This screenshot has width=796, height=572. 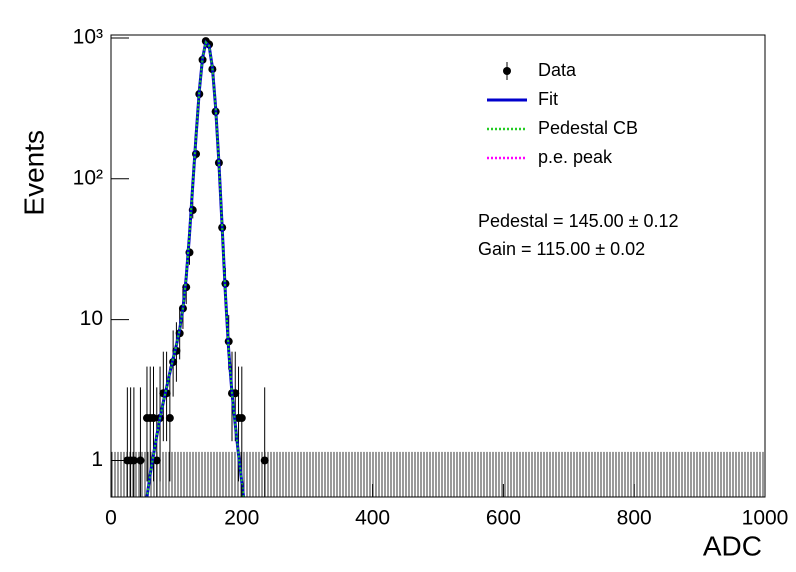 I want to click on y-tick-label: 10, so click(x=91, y=318).